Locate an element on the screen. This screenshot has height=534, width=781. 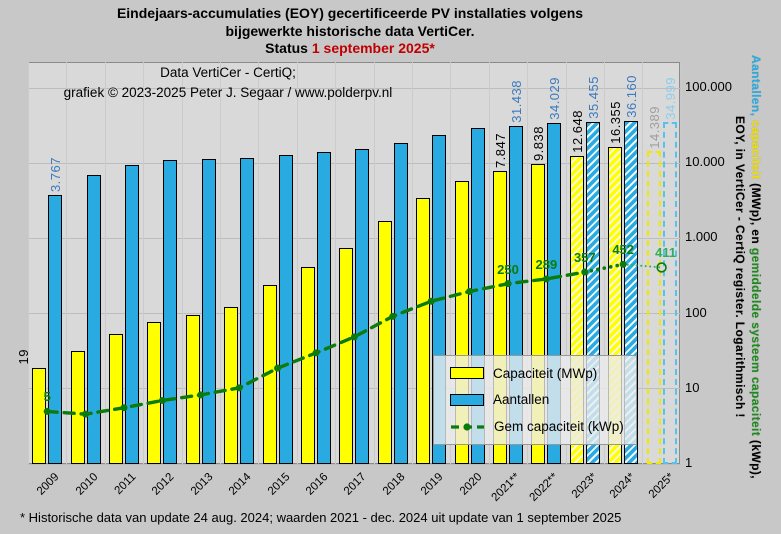
legend-label-capaciteit: Capaciteit (MWp) is located at coordinates (545, 373).